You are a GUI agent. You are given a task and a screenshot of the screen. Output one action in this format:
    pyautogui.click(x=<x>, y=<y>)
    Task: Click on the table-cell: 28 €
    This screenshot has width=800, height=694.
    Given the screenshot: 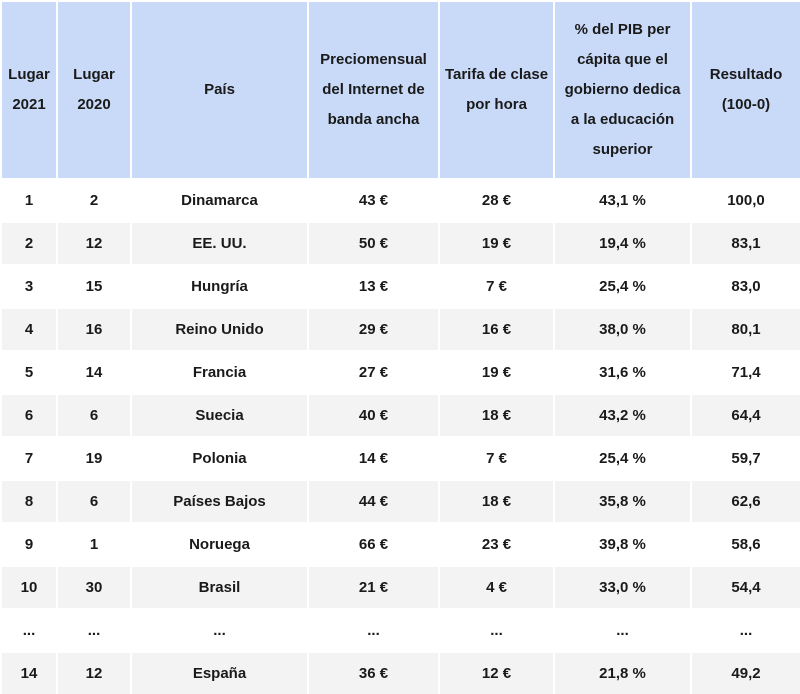 What is the action you would take?
    pyautogui.click(x=496, y=200)
    